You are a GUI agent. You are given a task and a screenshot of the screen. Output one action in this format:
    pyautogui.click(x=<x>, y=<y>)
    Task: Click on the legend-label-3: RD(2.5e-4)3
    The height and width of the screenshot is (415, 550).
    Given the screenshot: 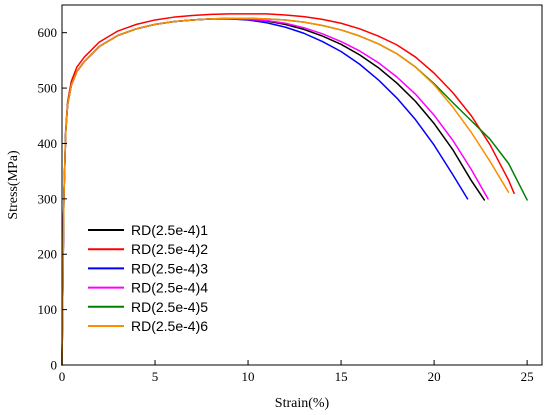 What is the action you would take?
    pyautogui.click(x=169, y=268)
    